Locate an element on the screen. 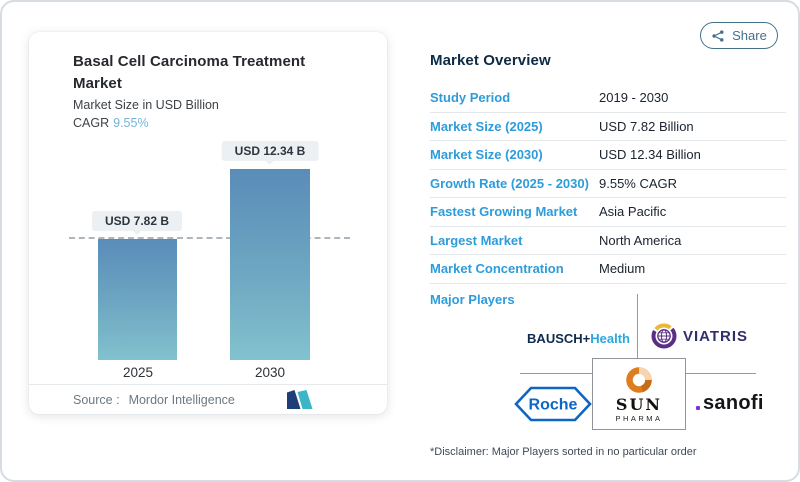  table-row-largest-market: Largest Market North America is located at coordinates (608, 241).